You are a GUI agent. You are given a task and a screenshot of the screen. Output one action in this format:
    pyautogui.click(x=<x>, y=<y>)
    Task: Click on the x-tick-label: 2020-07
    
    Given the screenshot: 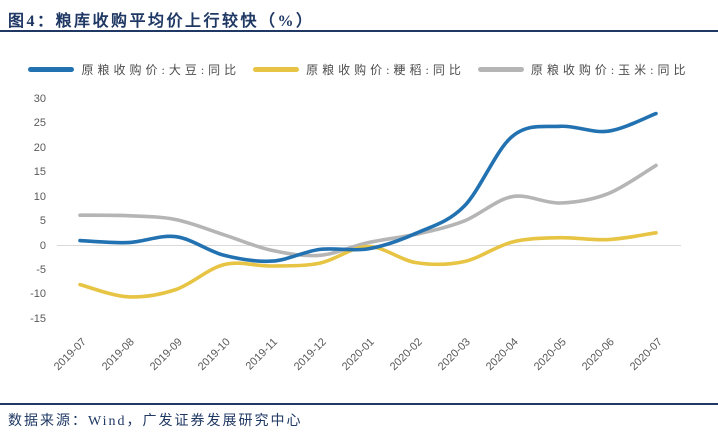 What is the action you would take?
    pyautogui.click(x=646, y=355)
    